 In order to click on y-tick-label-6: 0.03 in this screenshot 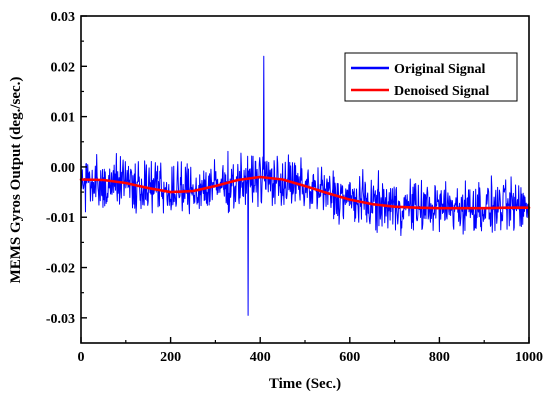, I will do `click(63, 17)`.